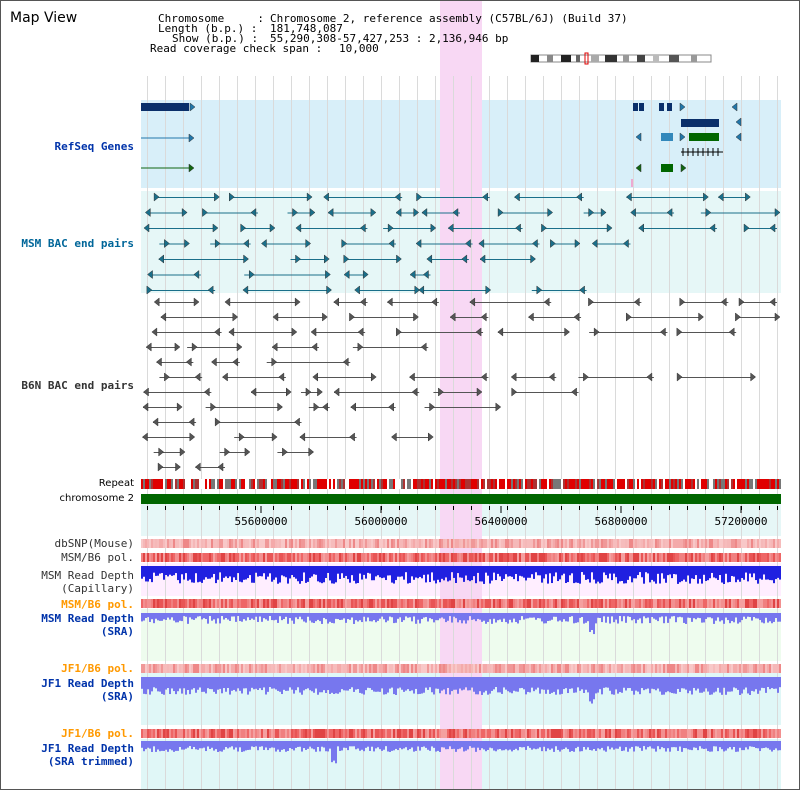  I want to click on refseq-genes-label: RefSeq Genes, so click(94, 146).